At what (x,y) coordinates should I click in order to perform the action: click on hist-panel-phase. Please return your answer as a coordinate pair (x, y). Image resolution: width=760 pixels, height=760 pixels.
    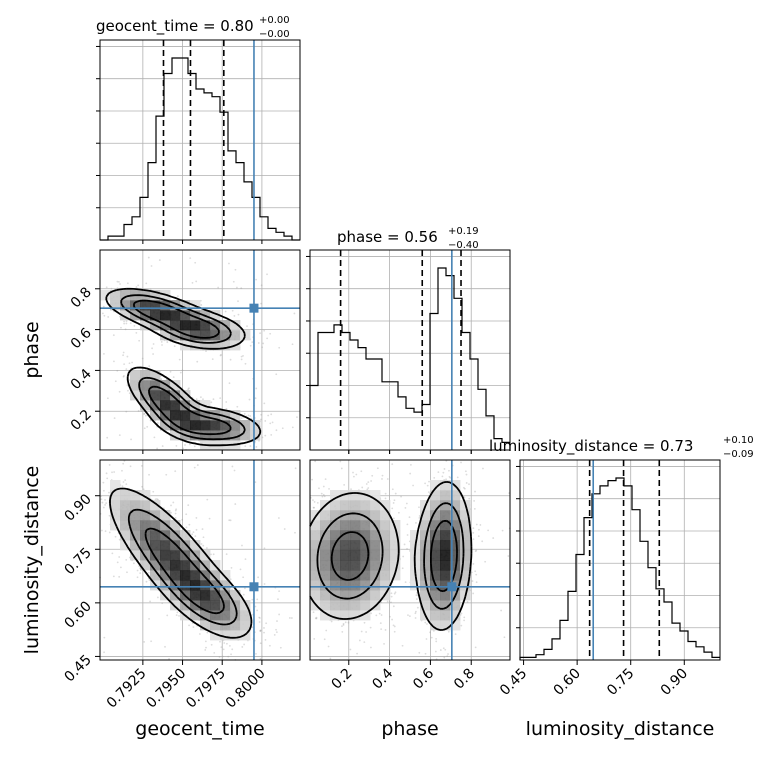
    Looking at the image, I should click on (408, 350).